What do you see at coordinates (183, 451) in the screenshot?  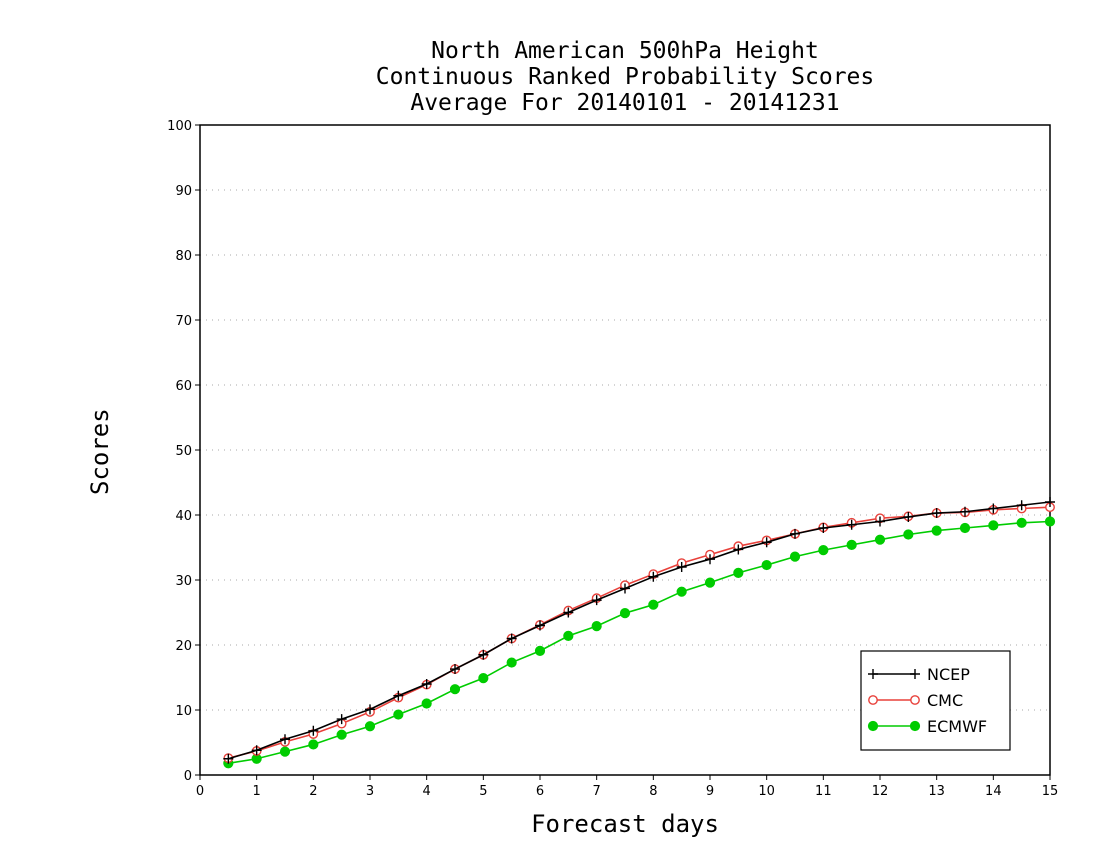 I see `y-tick-label: 50` at bounding box center [183, 451].